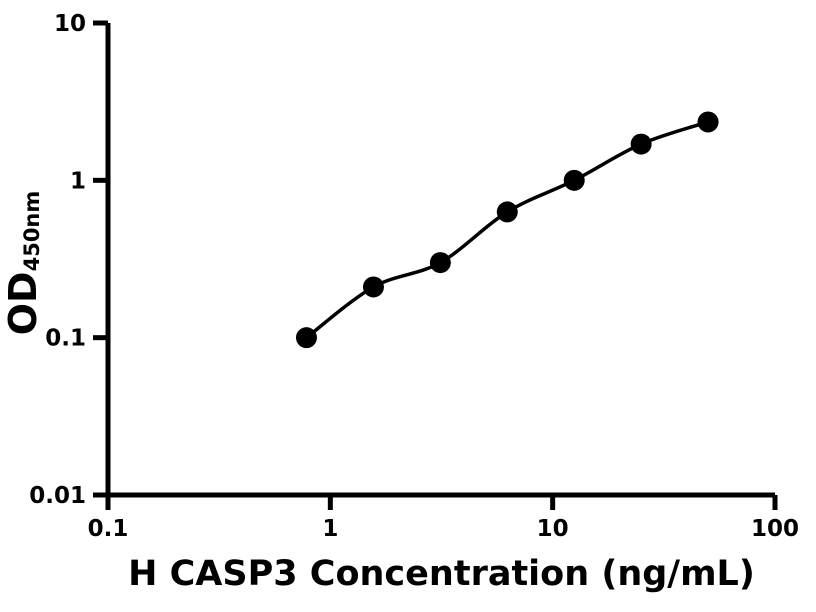 The width and height of the screenshot is (816, 612). What do you see at coordinates (441, 574) in the screenshot?
I see `x-axis-title: H CASP3 Concentration (ng/mL)` at bounding box center [441, 574].